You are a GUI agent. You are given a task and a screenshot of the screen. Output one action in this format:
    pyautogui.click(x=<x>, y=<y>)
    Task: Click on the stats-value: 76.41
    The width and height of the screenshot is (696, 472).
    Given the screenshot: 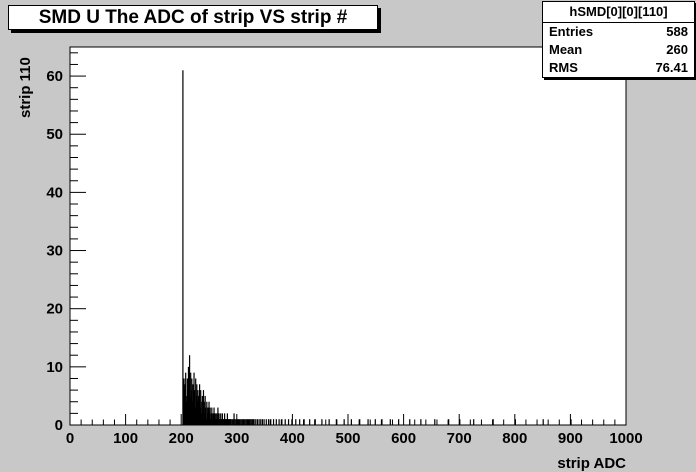 What is the action you would take?
    pyautogui.click(x=671, y=67)
    